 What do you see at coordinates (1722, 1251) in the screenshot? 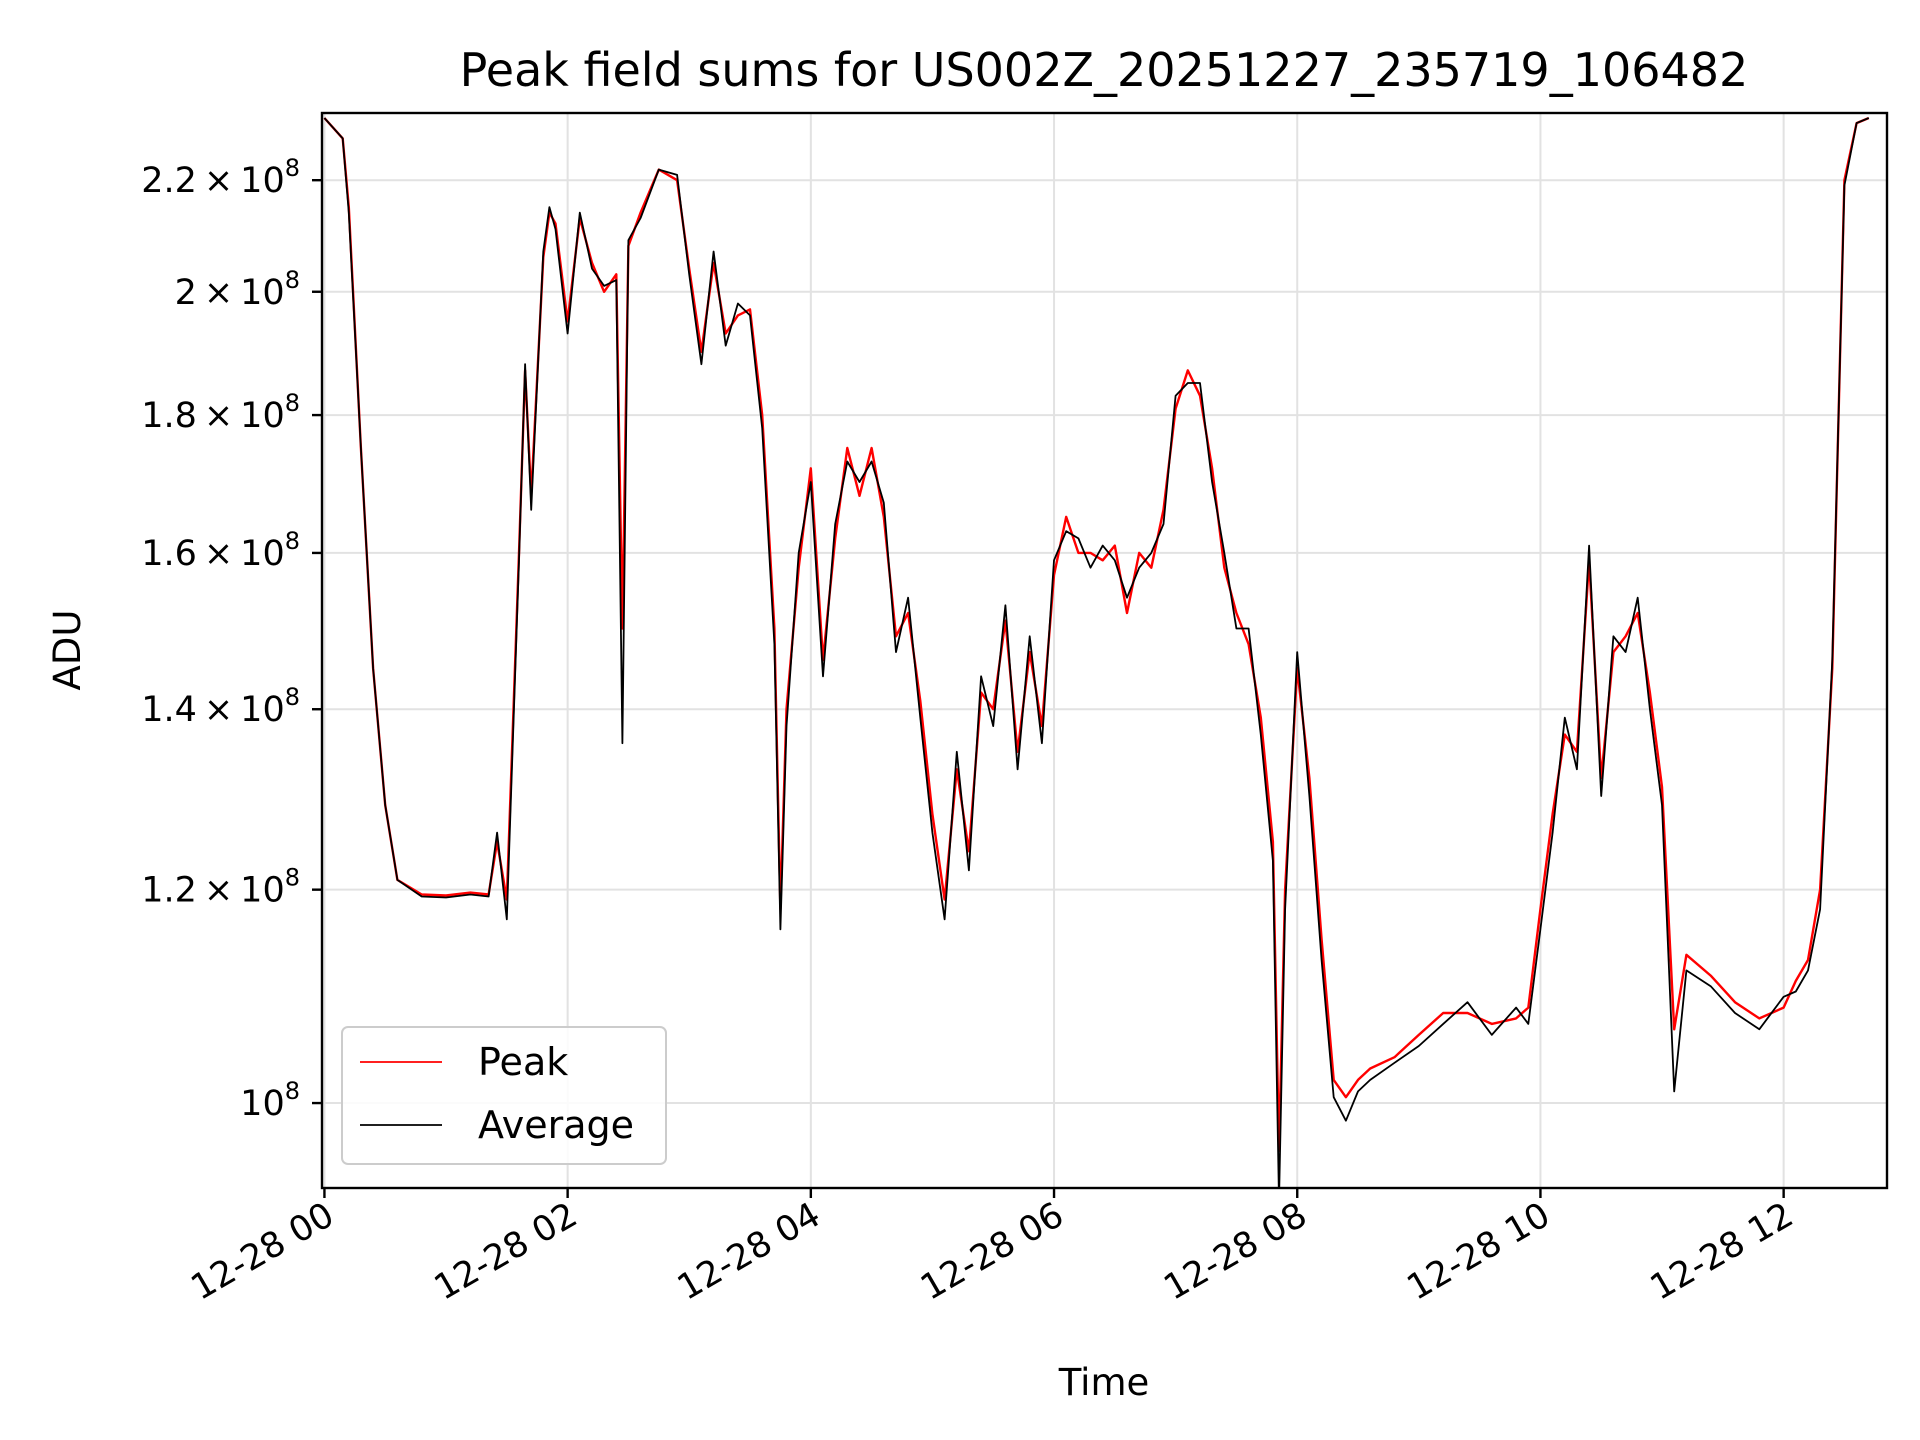
I see `x-tick-label: 12-28 12` at bounding box center [1722, 1251].